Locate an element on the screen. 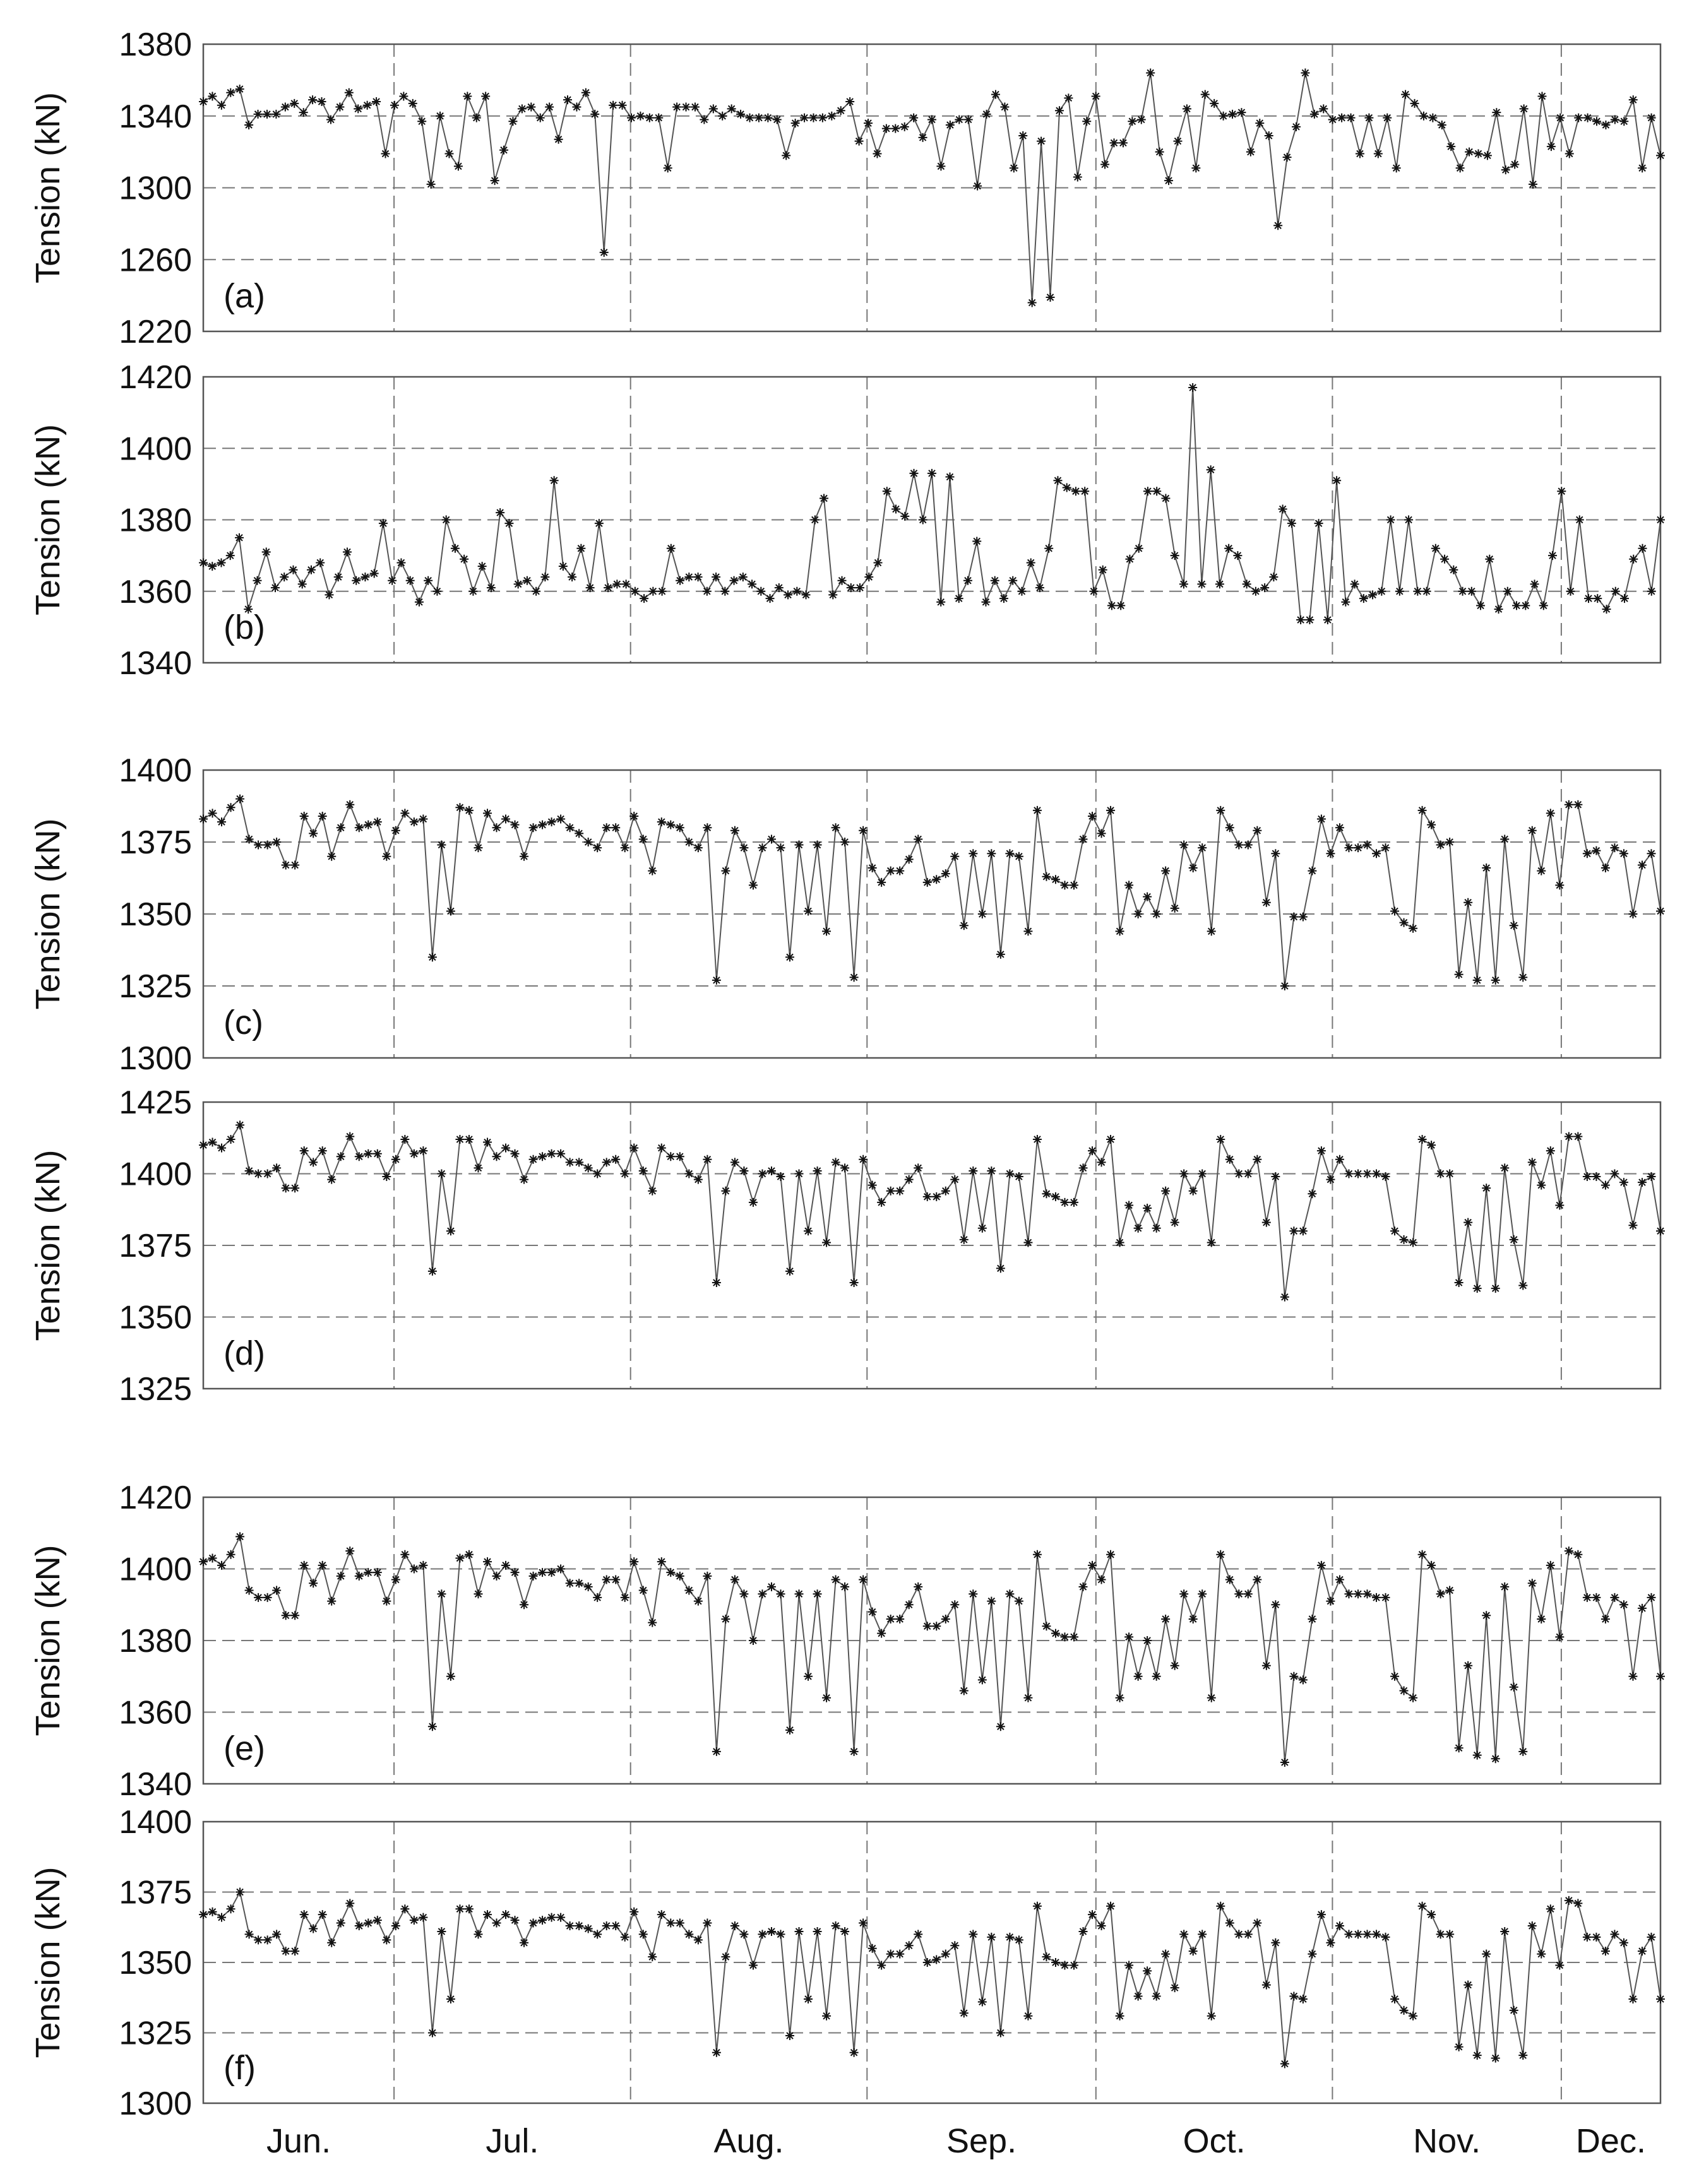 The width and height of the screenshot is (1687, 2184). plot-frame is located at coordinates (932, 188).